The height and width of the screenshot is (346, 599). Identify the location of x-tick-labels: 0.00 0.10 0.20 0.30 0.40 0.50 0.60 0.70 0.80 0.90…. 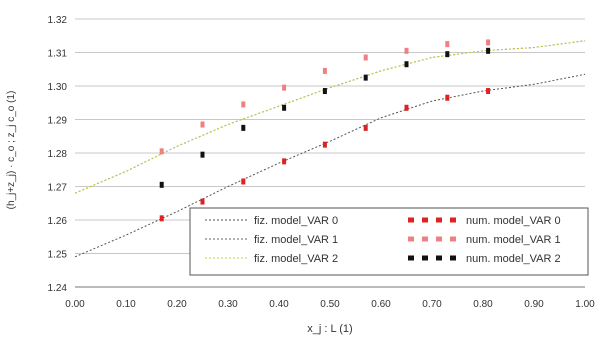
(330, 304).